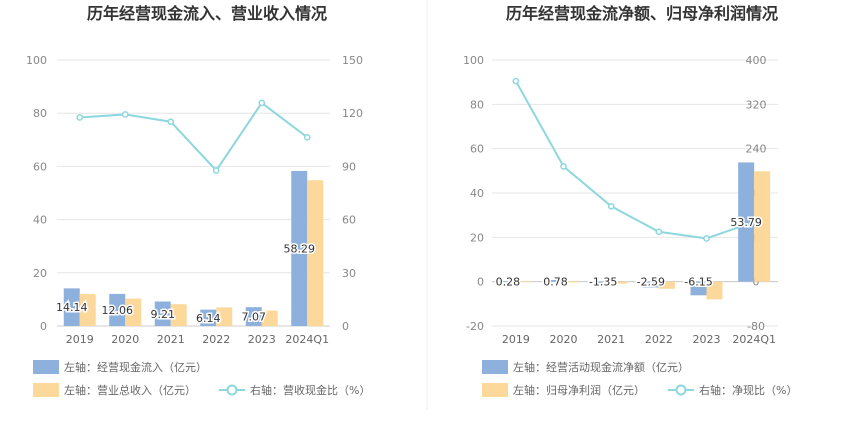 Image resolution: width=850 pixels, height=437 pixels. I want to click on right-axis-tick-label: 320, so click(756, 104).